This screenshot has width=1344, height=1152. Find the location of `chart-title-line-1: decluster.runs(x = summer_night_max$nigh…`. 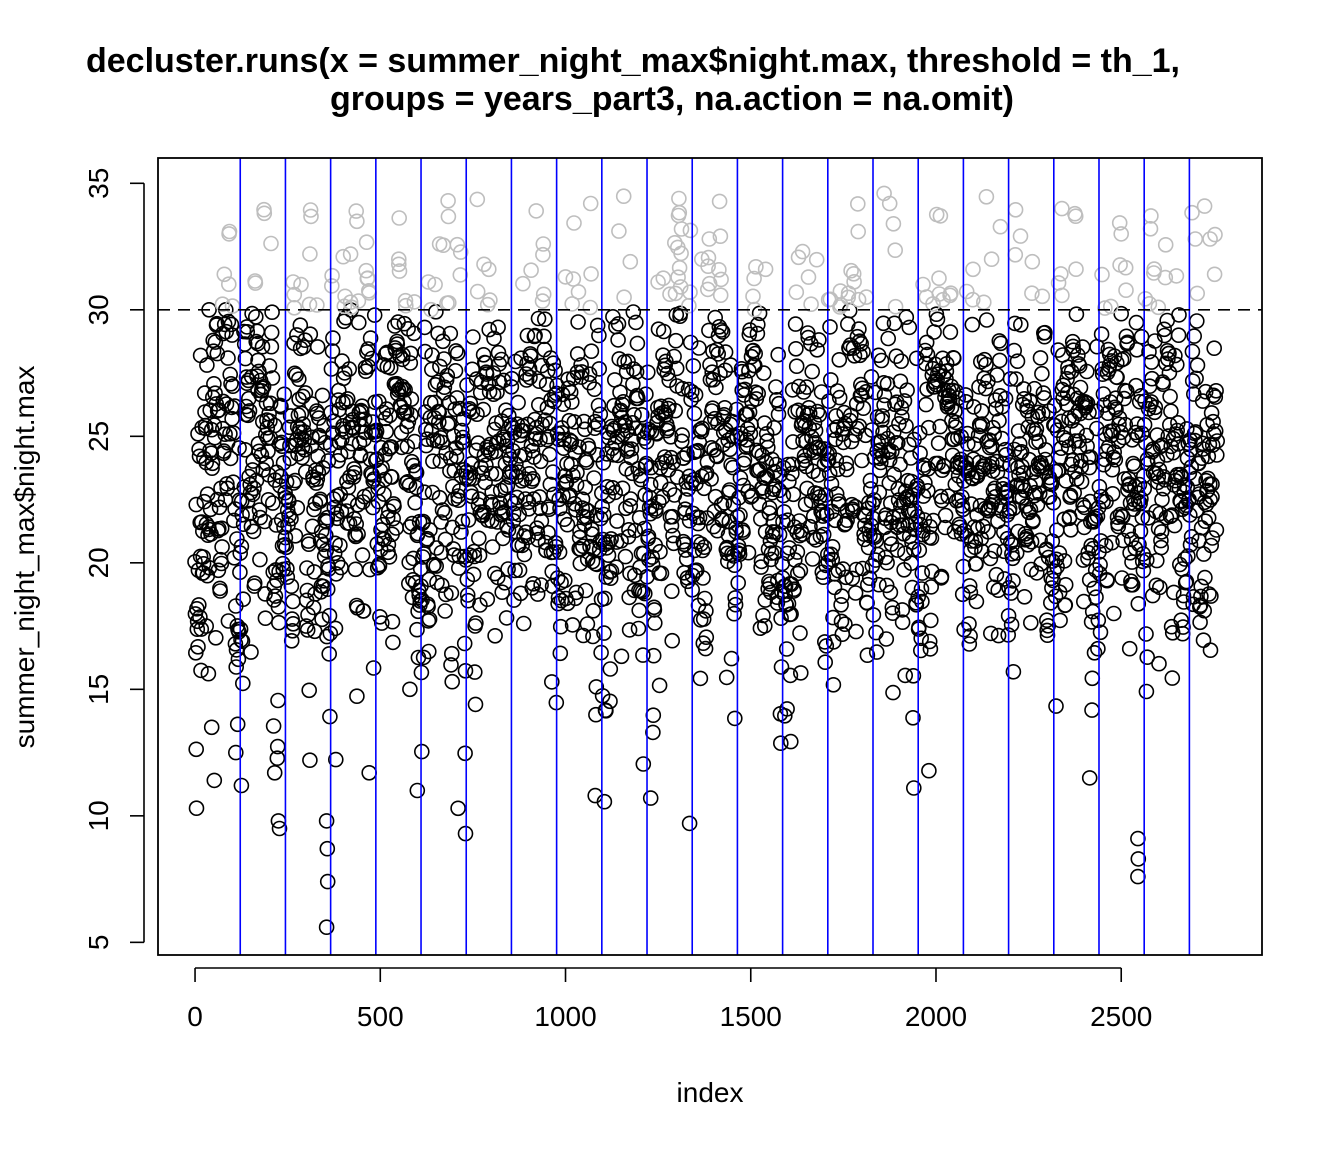

chart-title-line-1: decluster.runs(x = summer_night_max$nigh… is located at coordinates (633, 61).